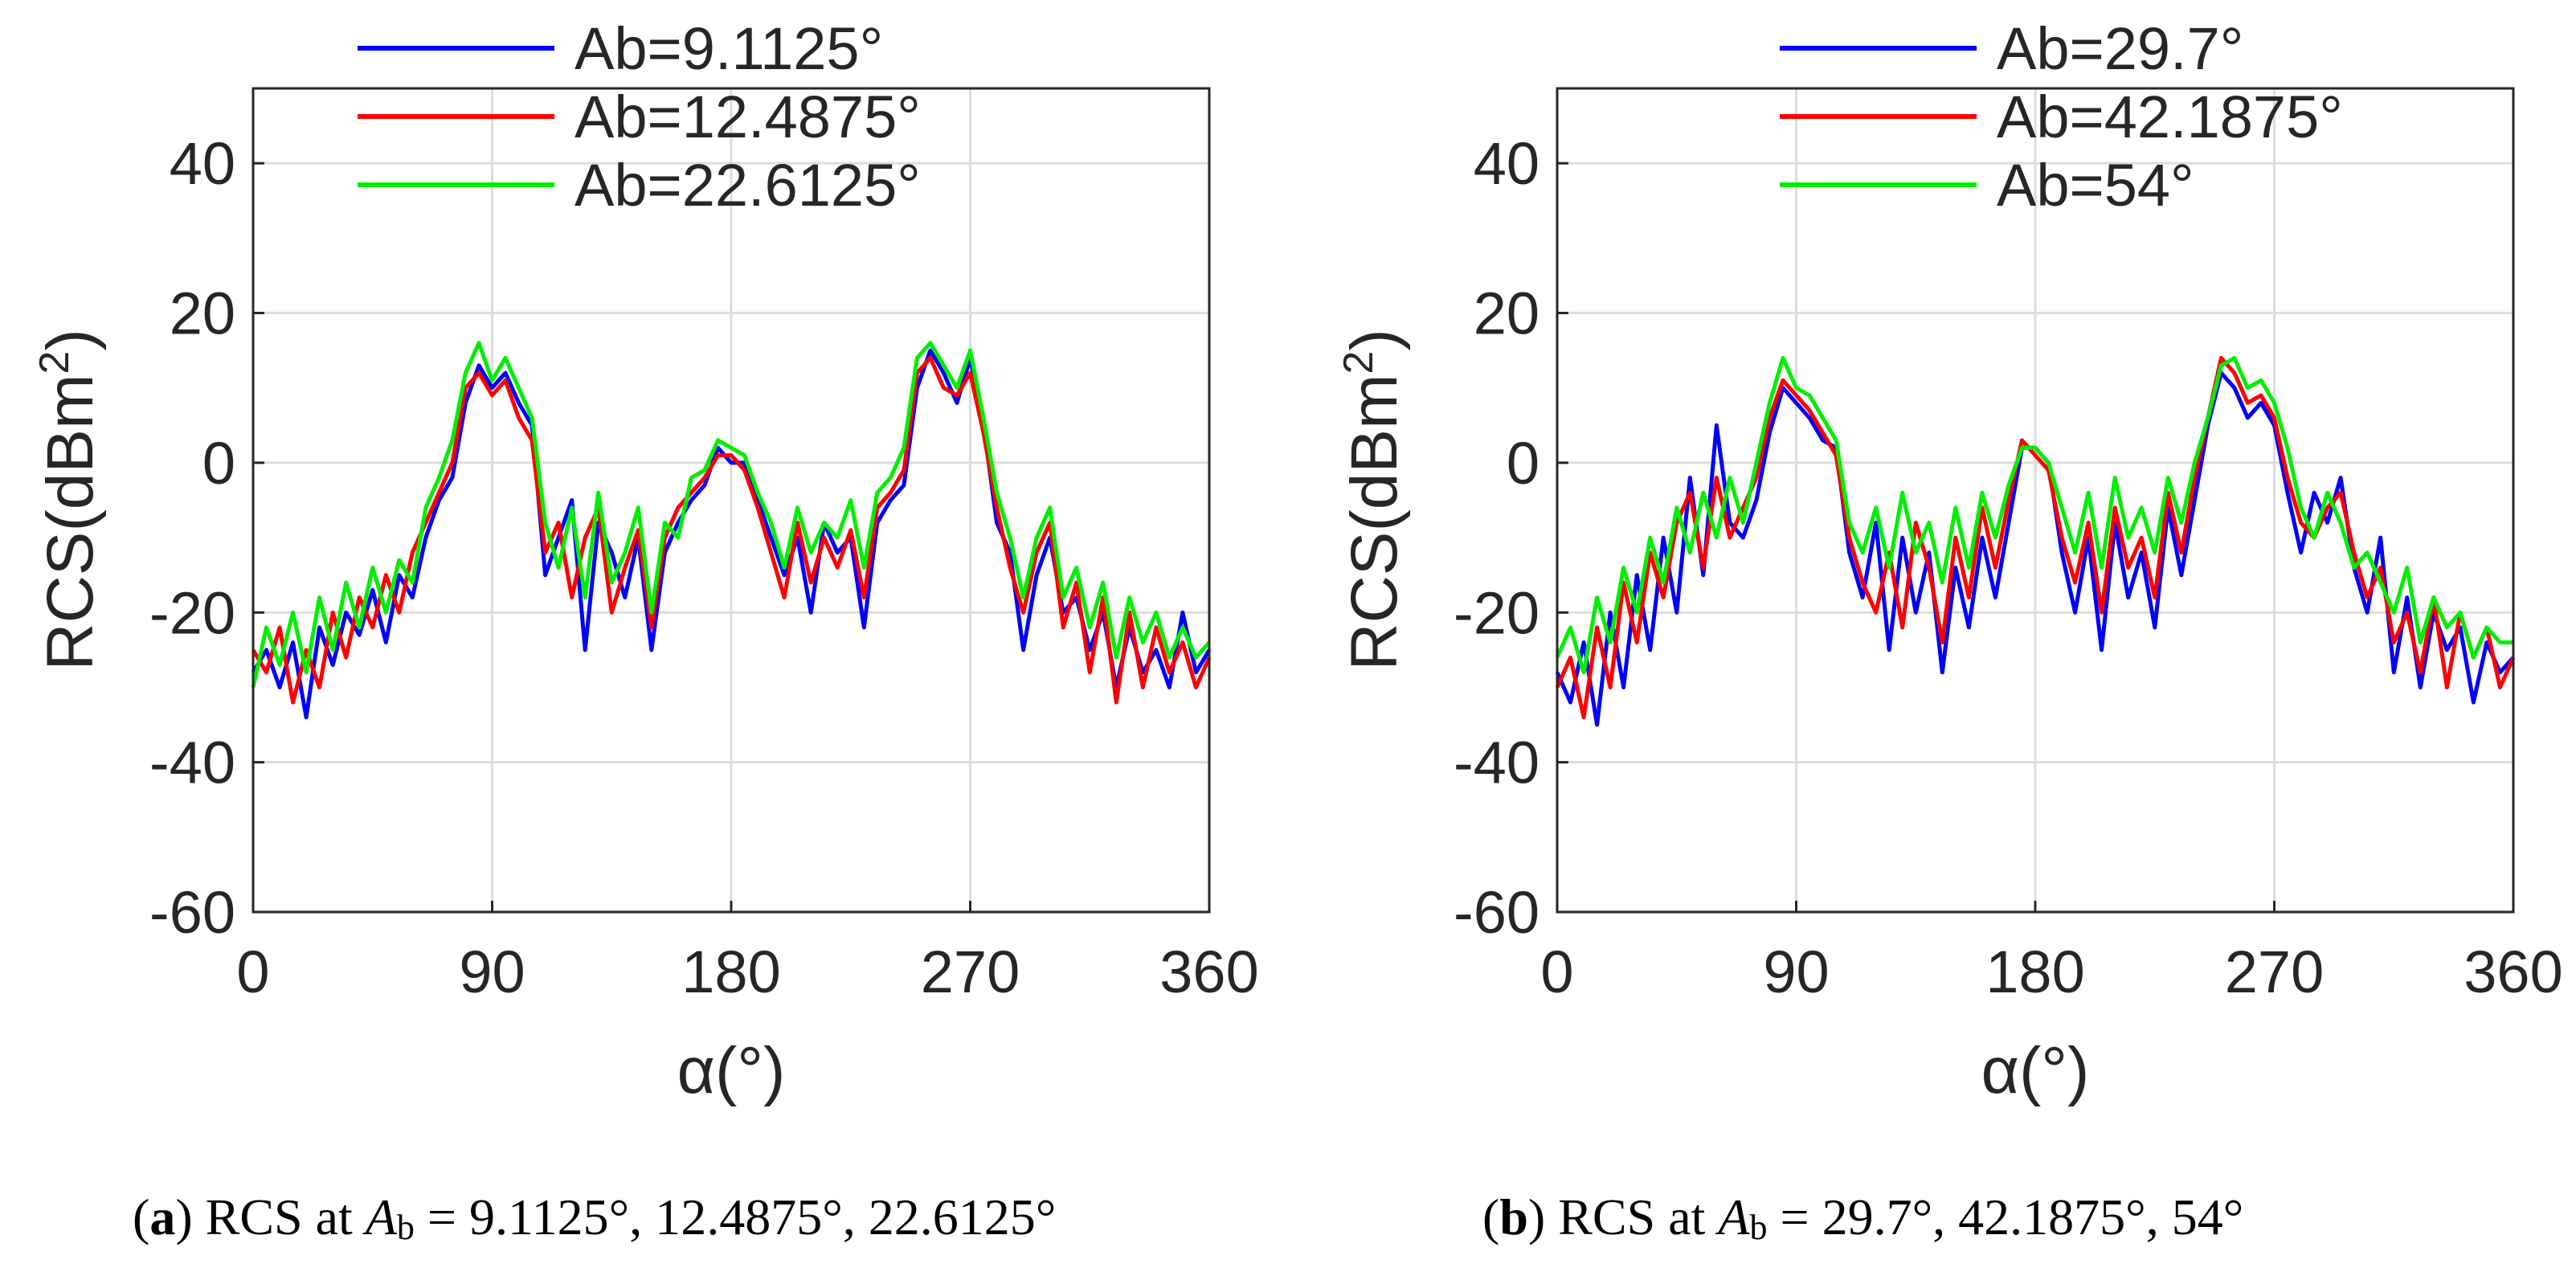 Image resolution: width=2576 pixels, height=1276 pixels. I want to click on legend-label: Ab=22.6125°, so click(748, 185).